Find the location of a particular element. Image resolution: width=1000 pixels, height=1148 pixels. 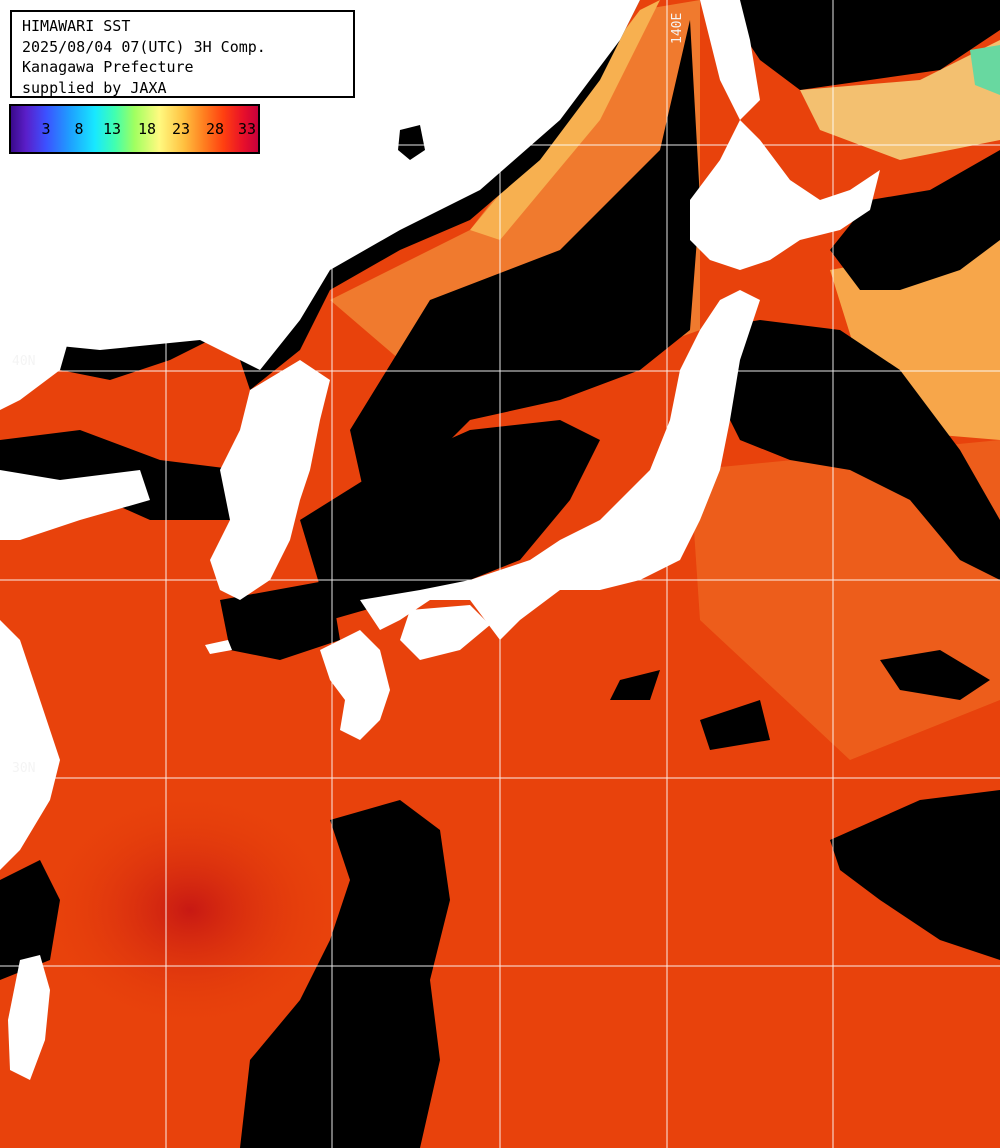

legend-labels: 3 8 13 18 23 28 33 is located at coordinates (134, 130).